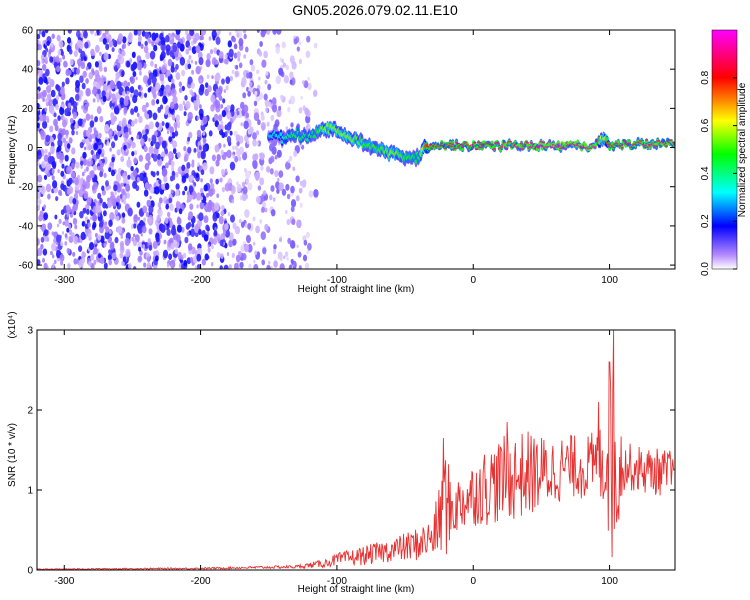 The width and height of the screenshot is (750, 600). Describe the element at coordinates (375, 10) in the screenshot. I see `figure-title: GN05.2026.079.02.11.E10` at that location.